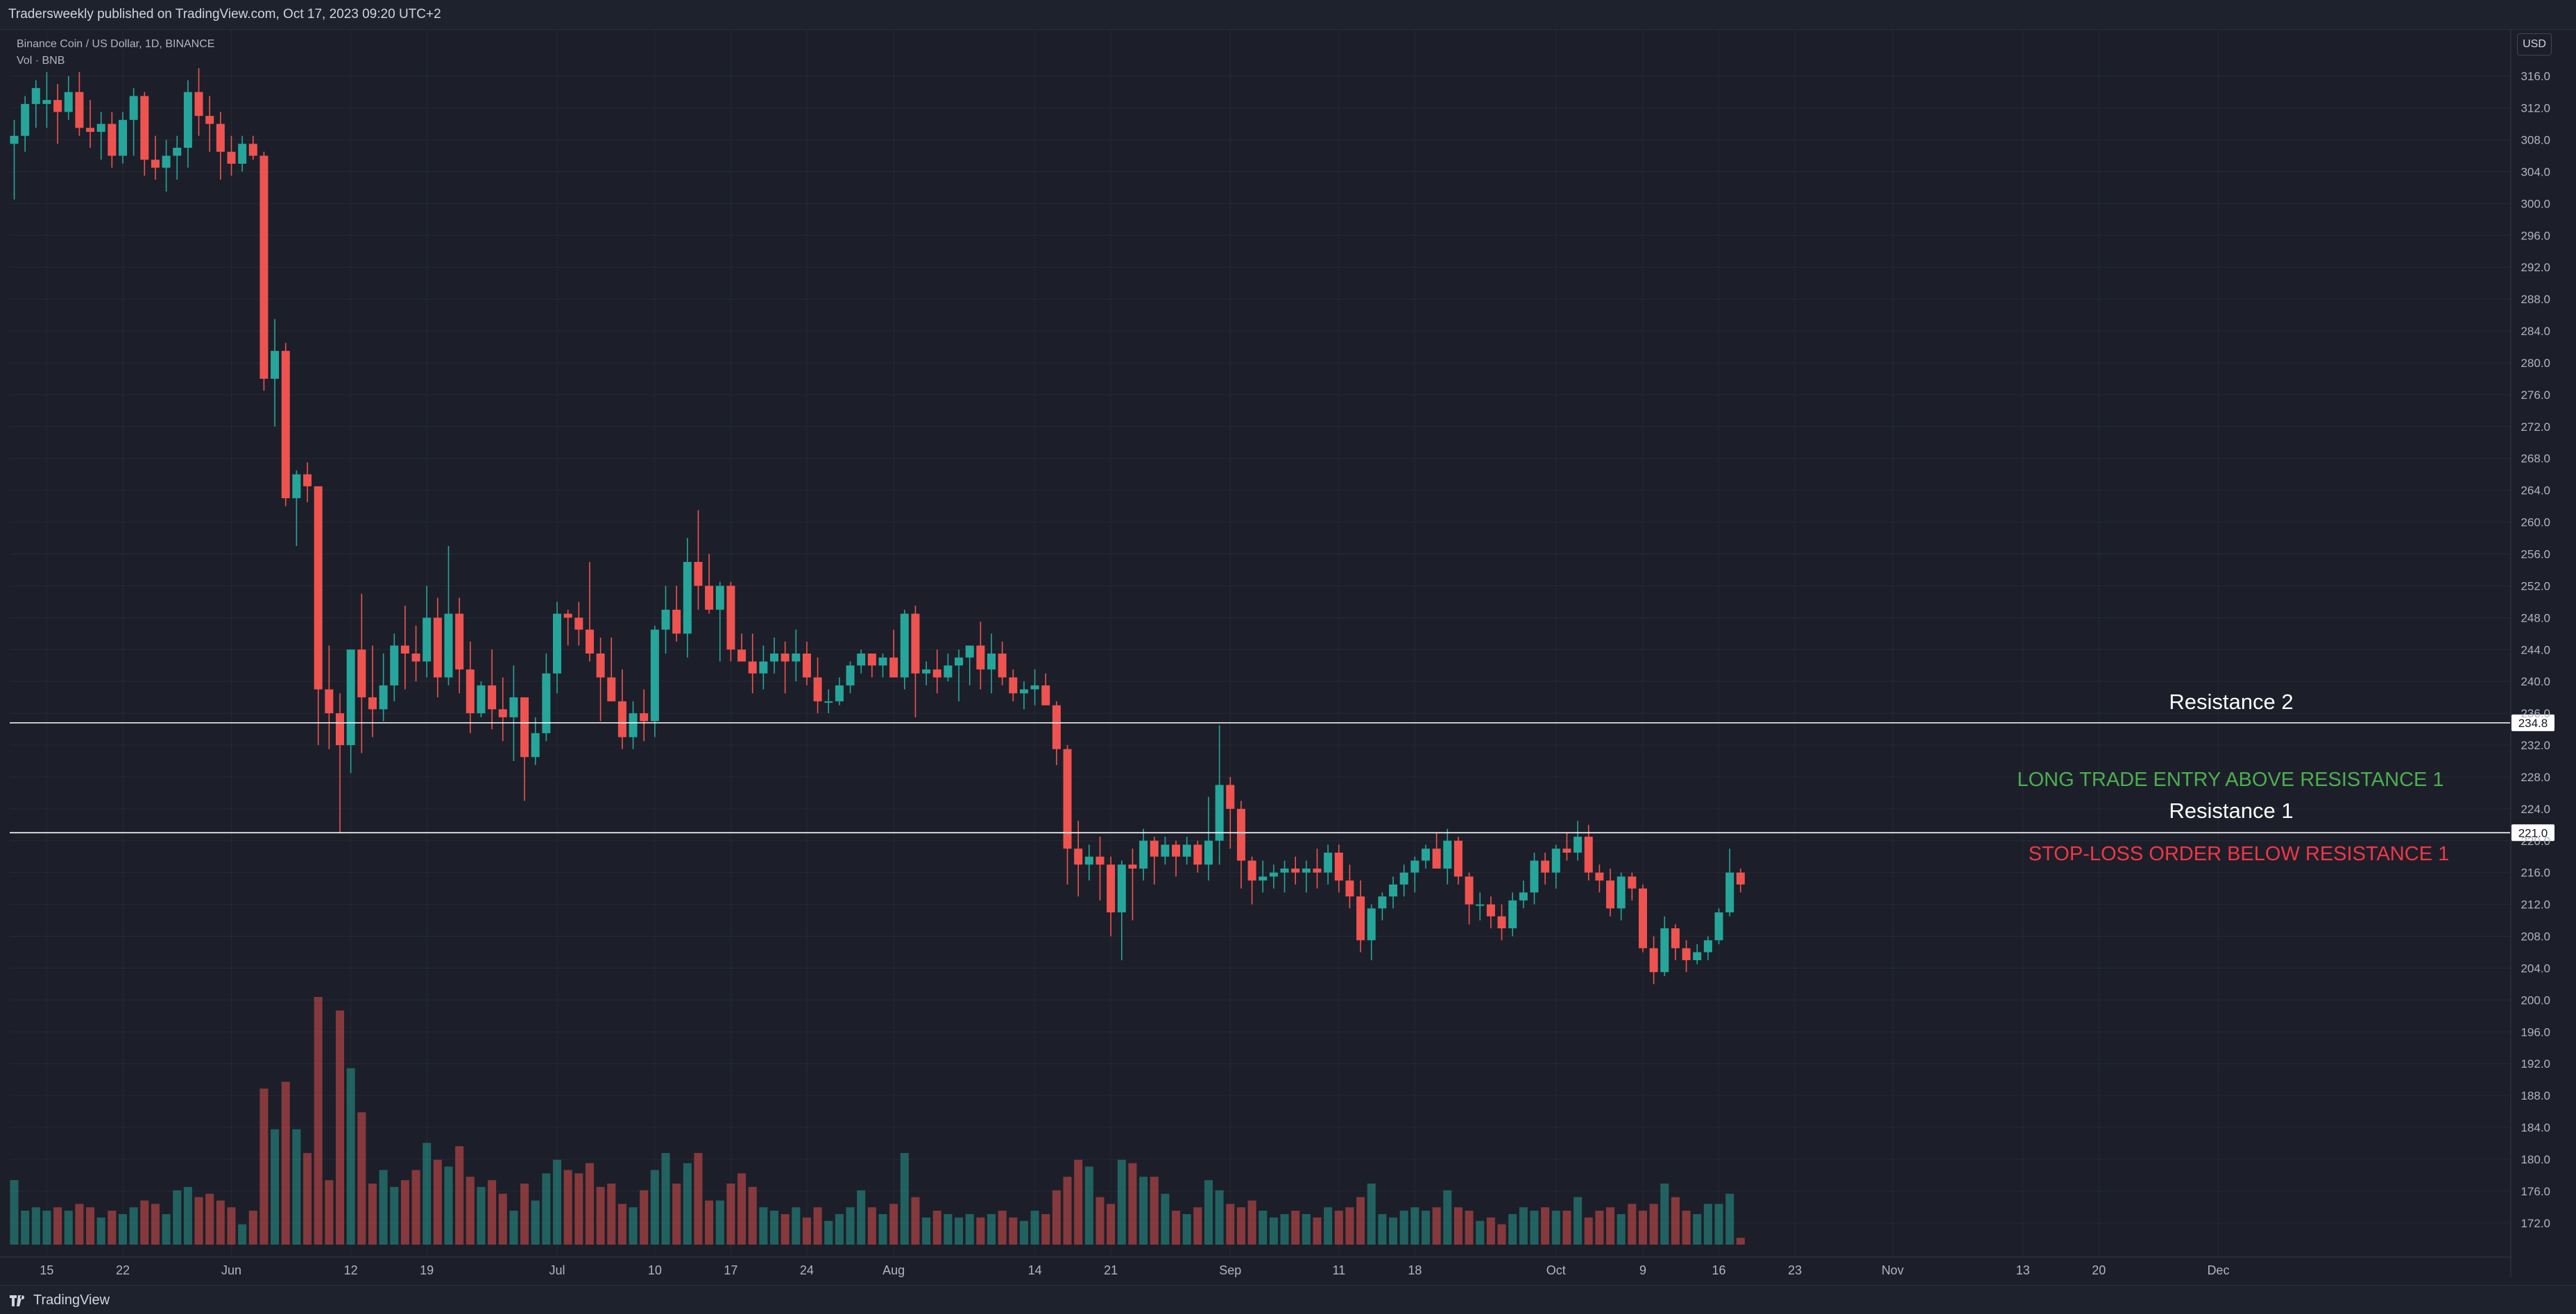 This screenshot has width=2576, height=1314. Describe the element at coordinates (2535, 745) in the screenshot. I see `price-tick-label: 232.0` at that location.